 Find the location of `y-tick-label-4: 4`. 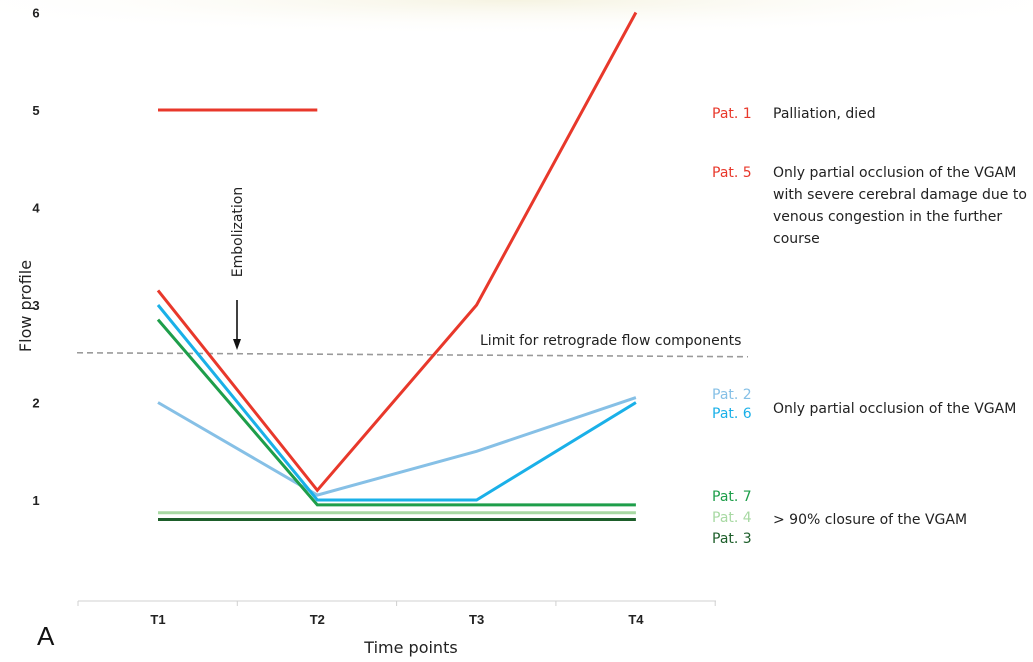

y-tick-label-4: 4 is located at coordinates (36, 208).